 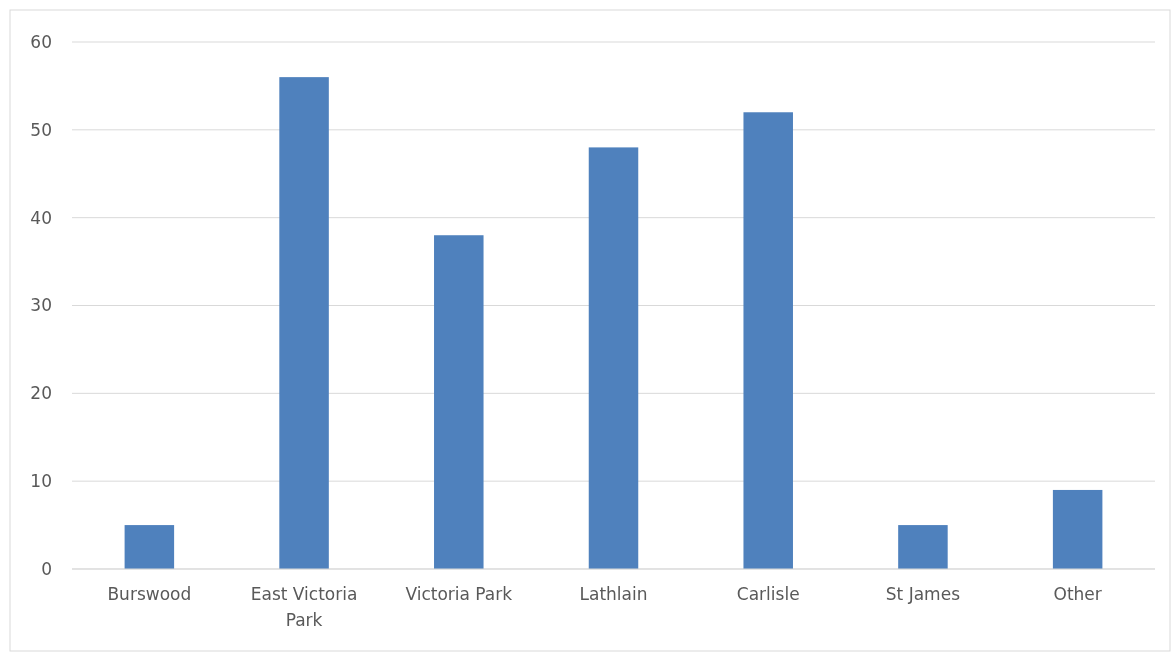 What do you see at coordinates (41, 393) in the screenshot?
I see `y-tick-label: 20` at bounding box center [41, 393].